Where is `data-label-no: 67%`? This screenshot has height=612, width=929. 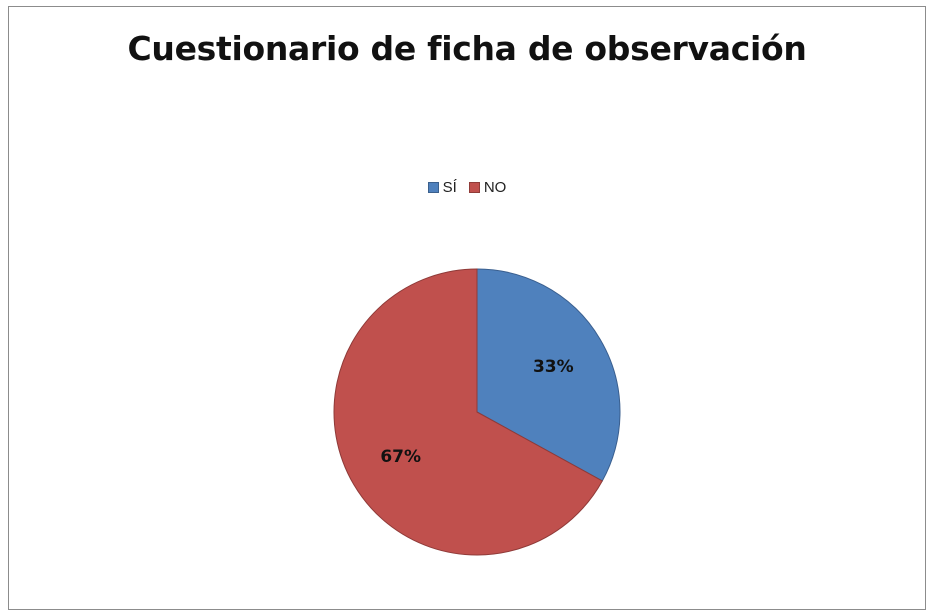 data-label-no: 67% is located at coordinates (400, 457).